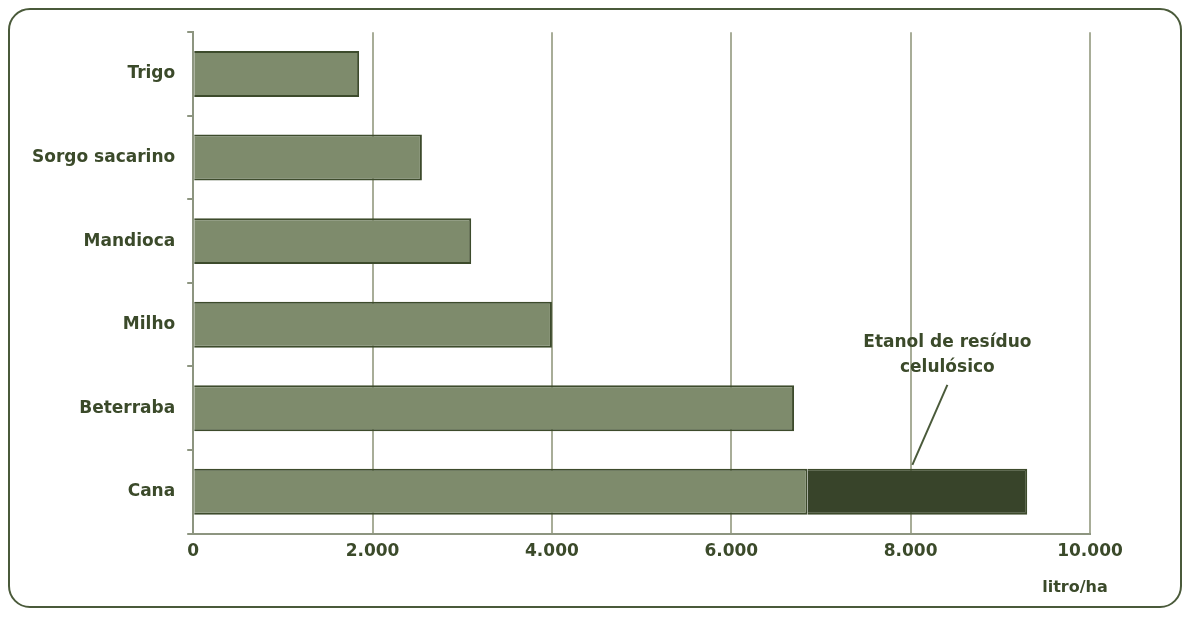 This screenshot has width=1193, height=617. Describe the element at coordinates (193, 550) in the screenshot. I see `x-tick-label: 0` at that location.